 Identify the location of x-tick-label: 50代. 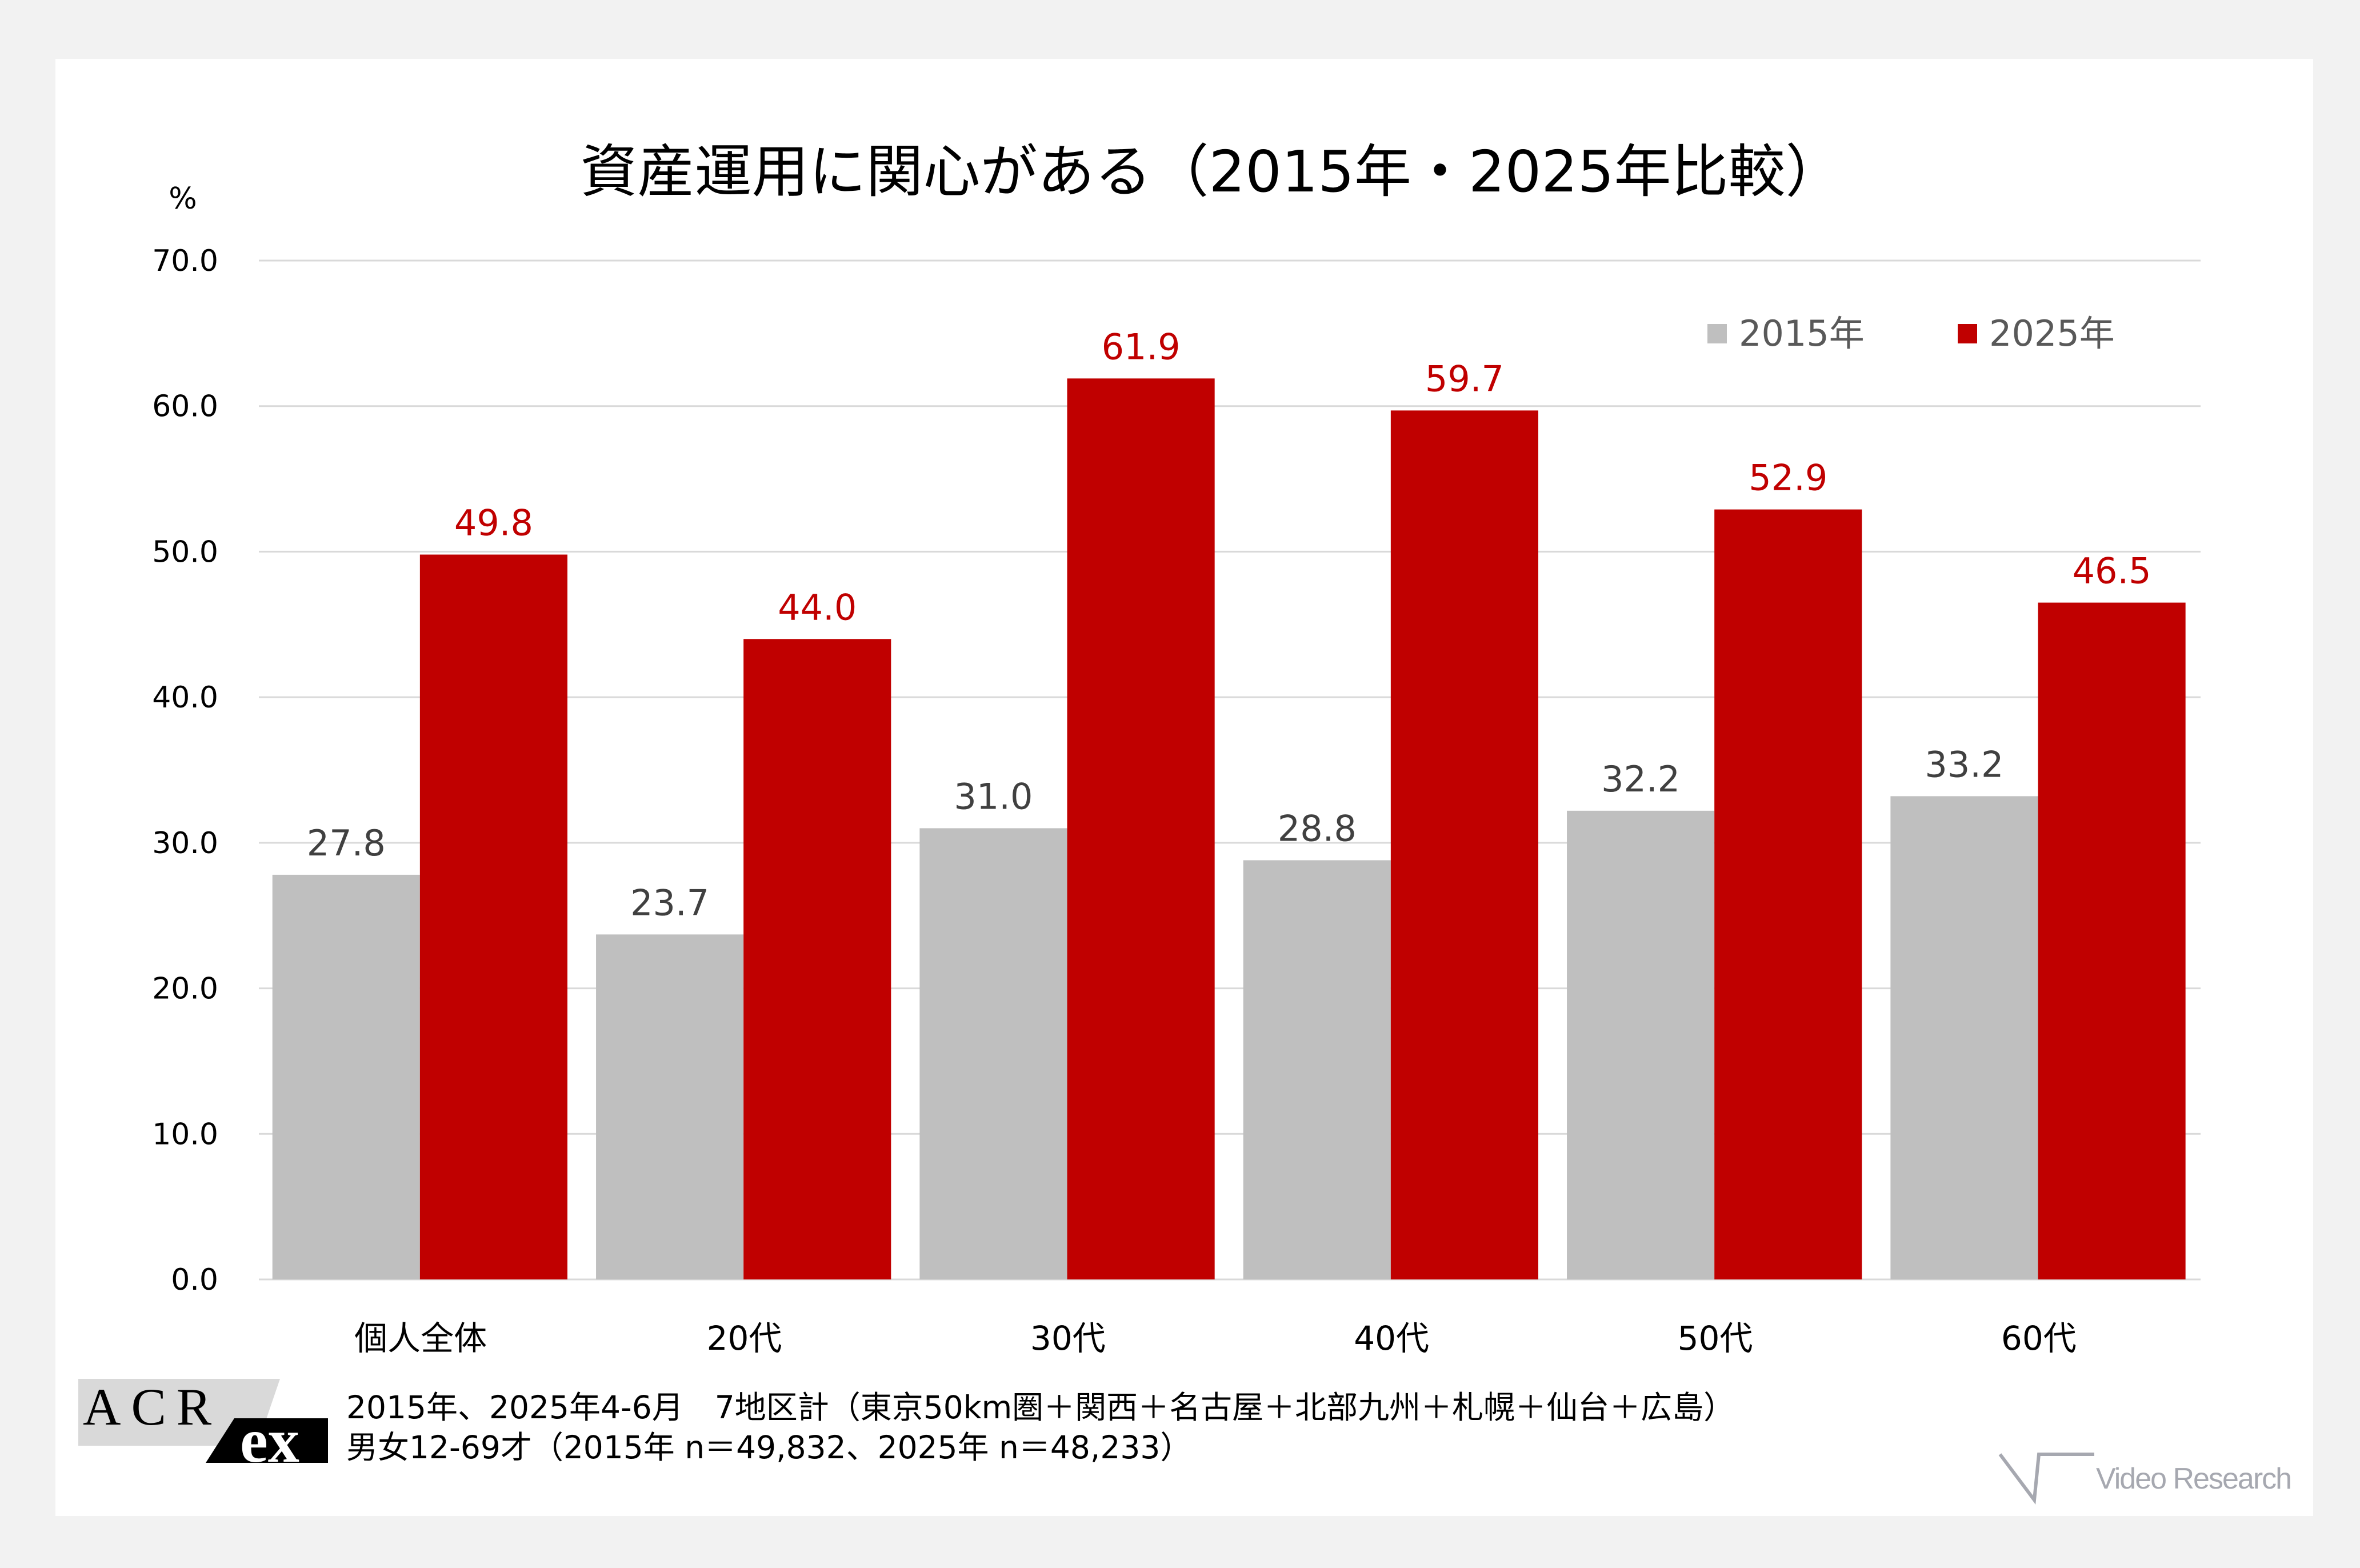
(1715, 1338).